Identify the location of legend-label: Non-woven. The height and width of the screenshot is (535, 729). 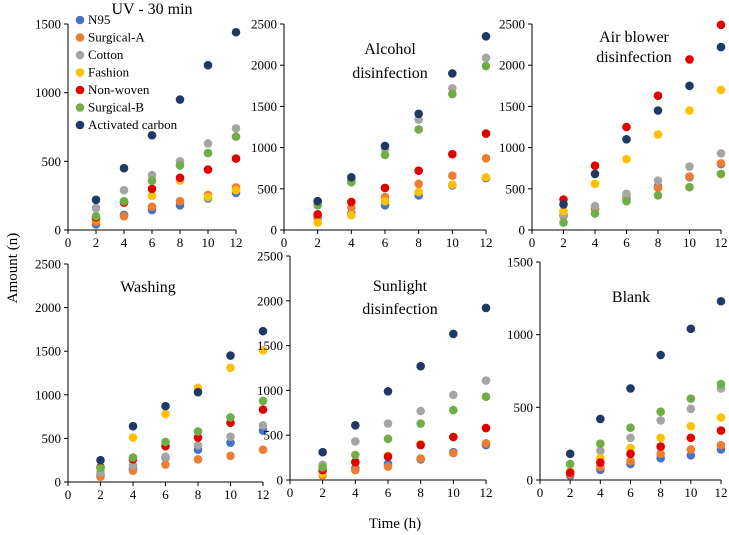
(119, 89).